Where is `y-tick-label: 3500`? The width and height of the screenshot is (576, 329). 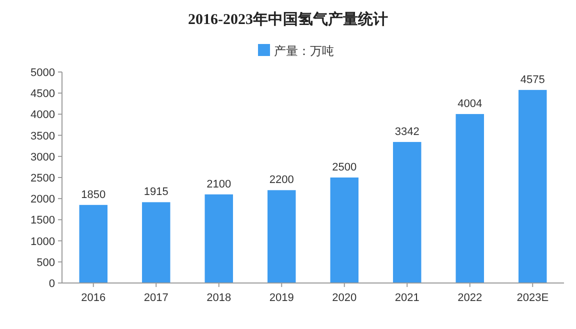 y-tick-label: 3500 is located at coordinates (42, 136).